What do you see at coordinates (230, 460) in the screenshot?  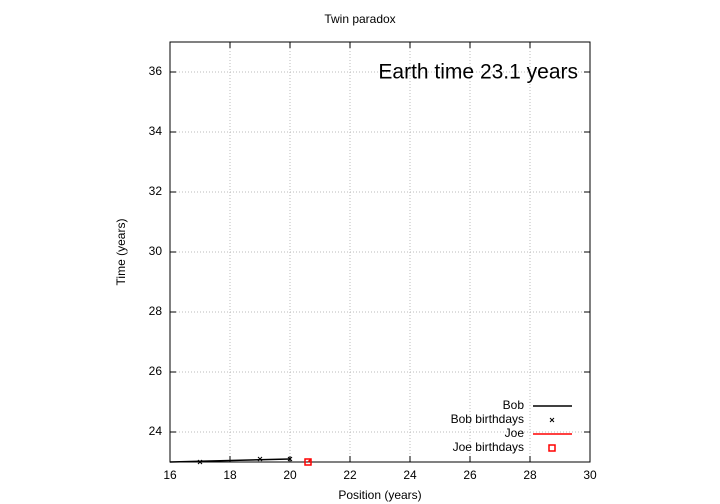 I see `series-line` at bounding box center [230, 460].